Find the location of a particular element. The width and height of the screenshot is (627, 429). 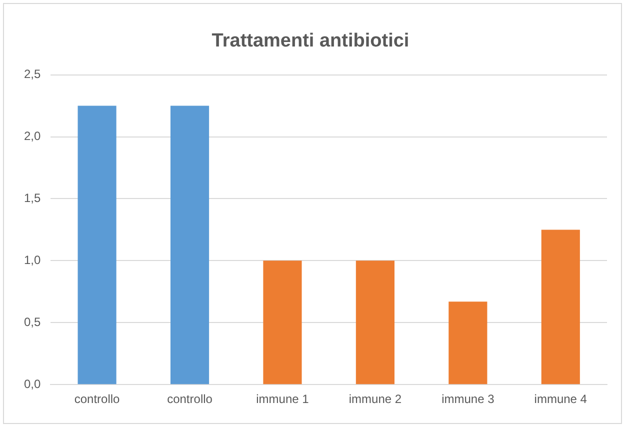

y-tick-label: 1,0 is located at coordinates (32, 259).